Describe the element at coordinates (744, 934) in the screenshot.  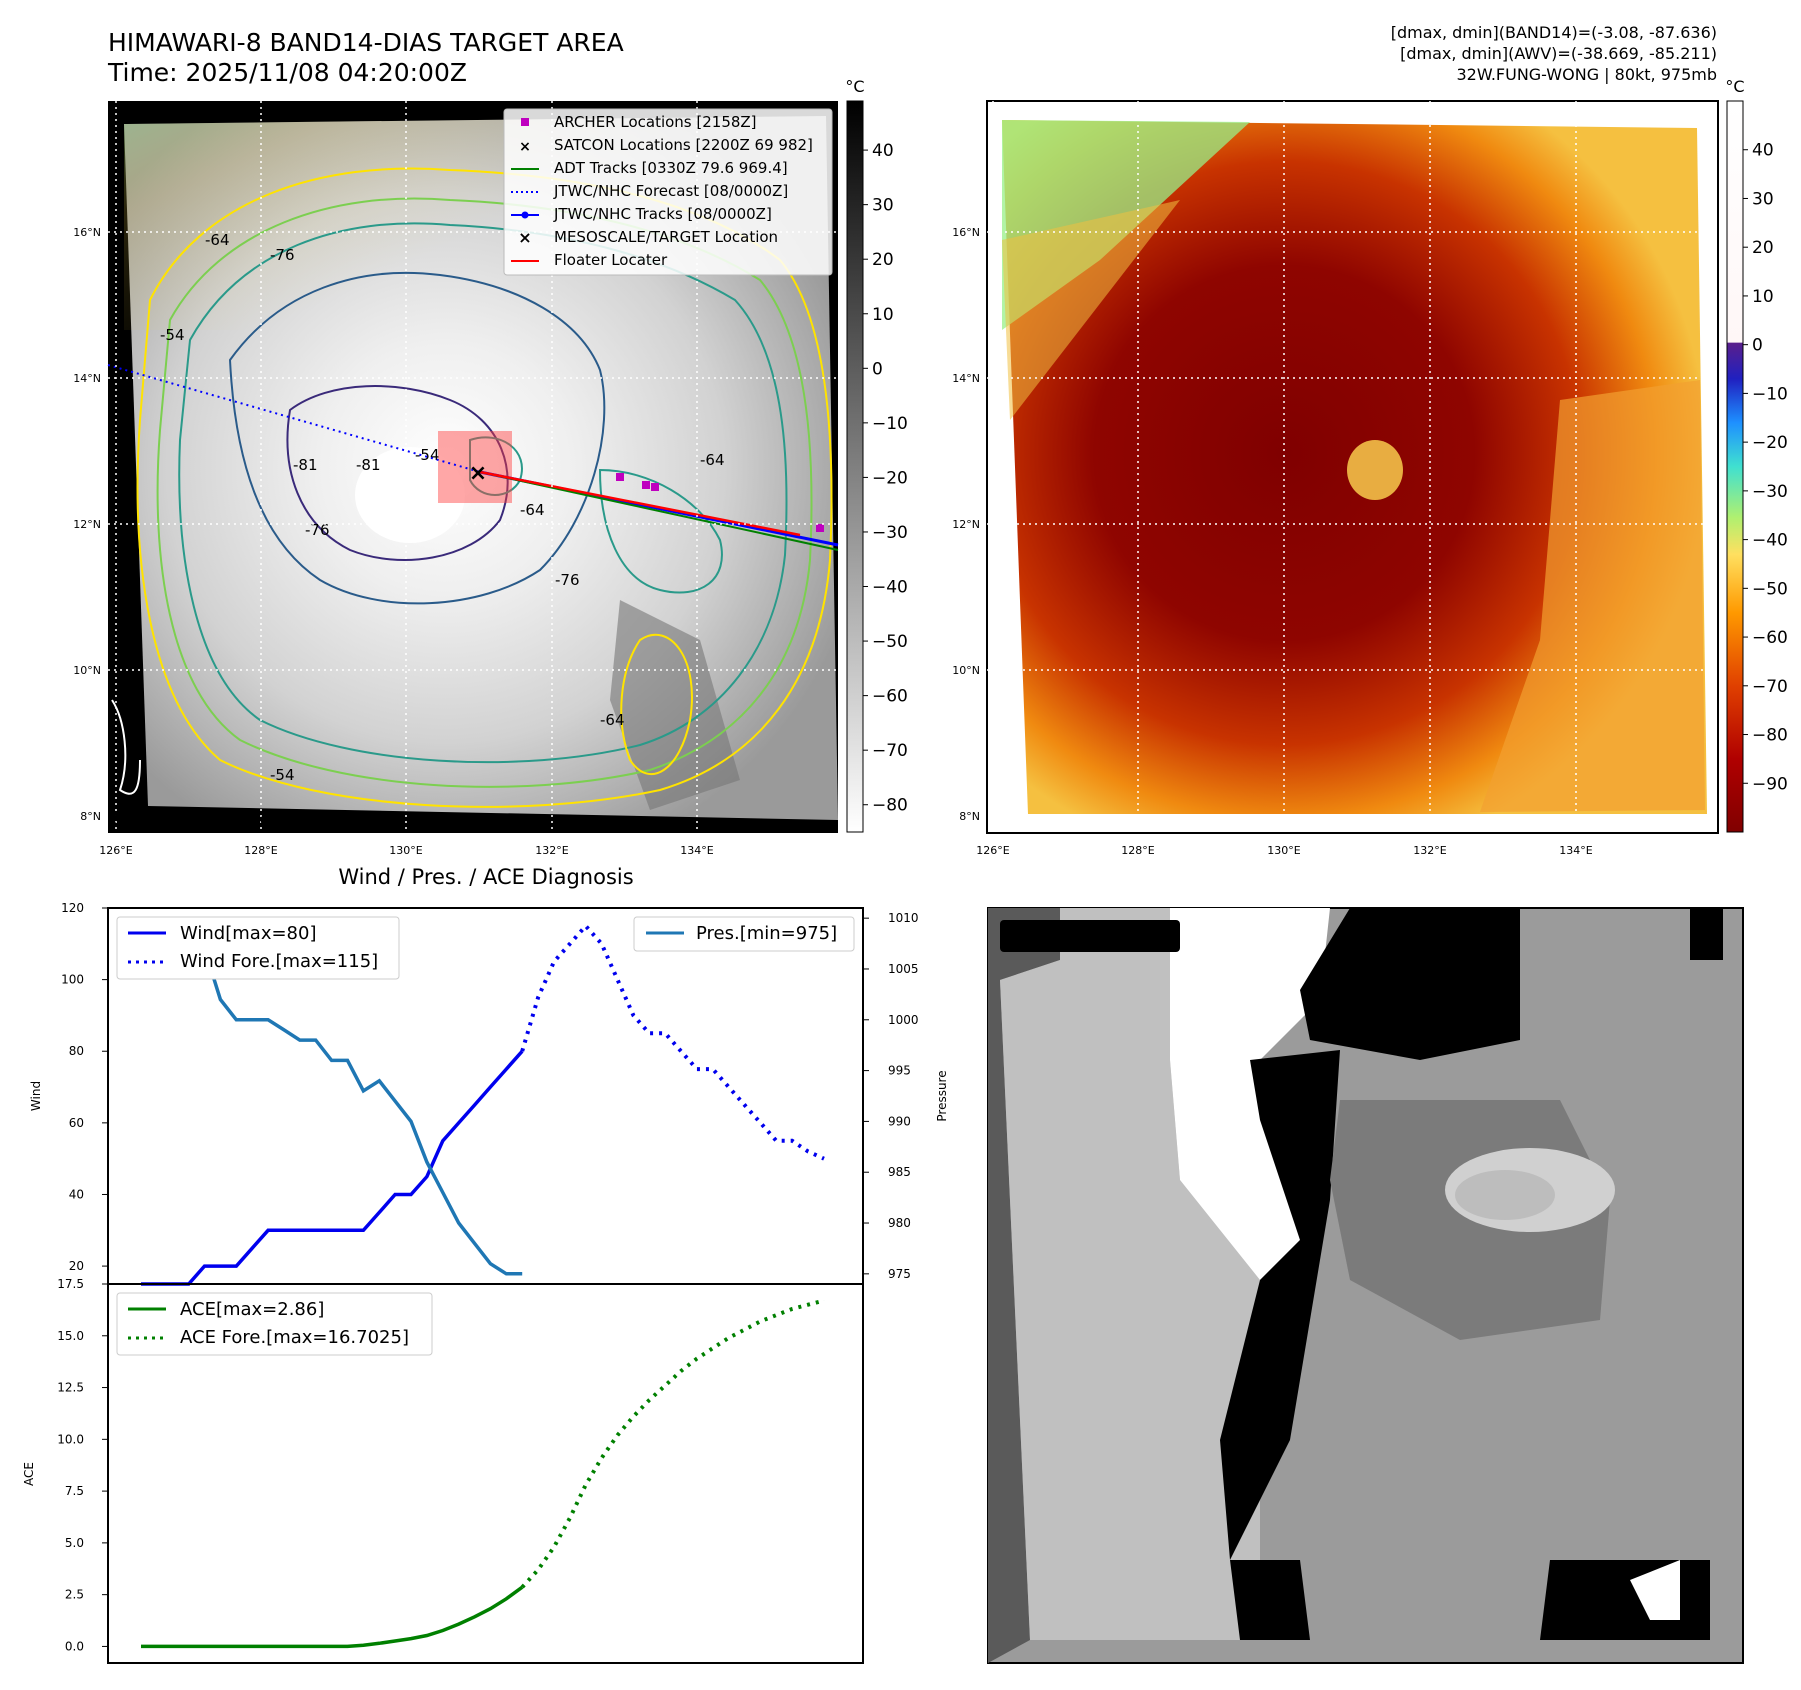
I see `pres-legend: Pres.[min=975]` at that location.